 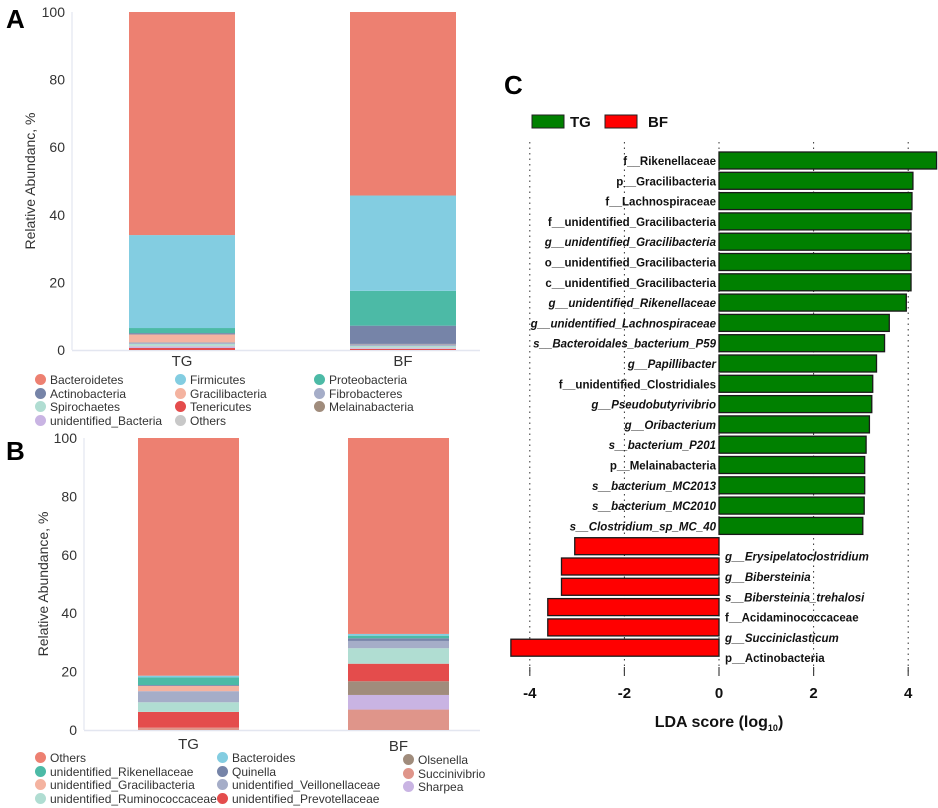 I want to click on legend-item: Others, so click(x=200, y=422).